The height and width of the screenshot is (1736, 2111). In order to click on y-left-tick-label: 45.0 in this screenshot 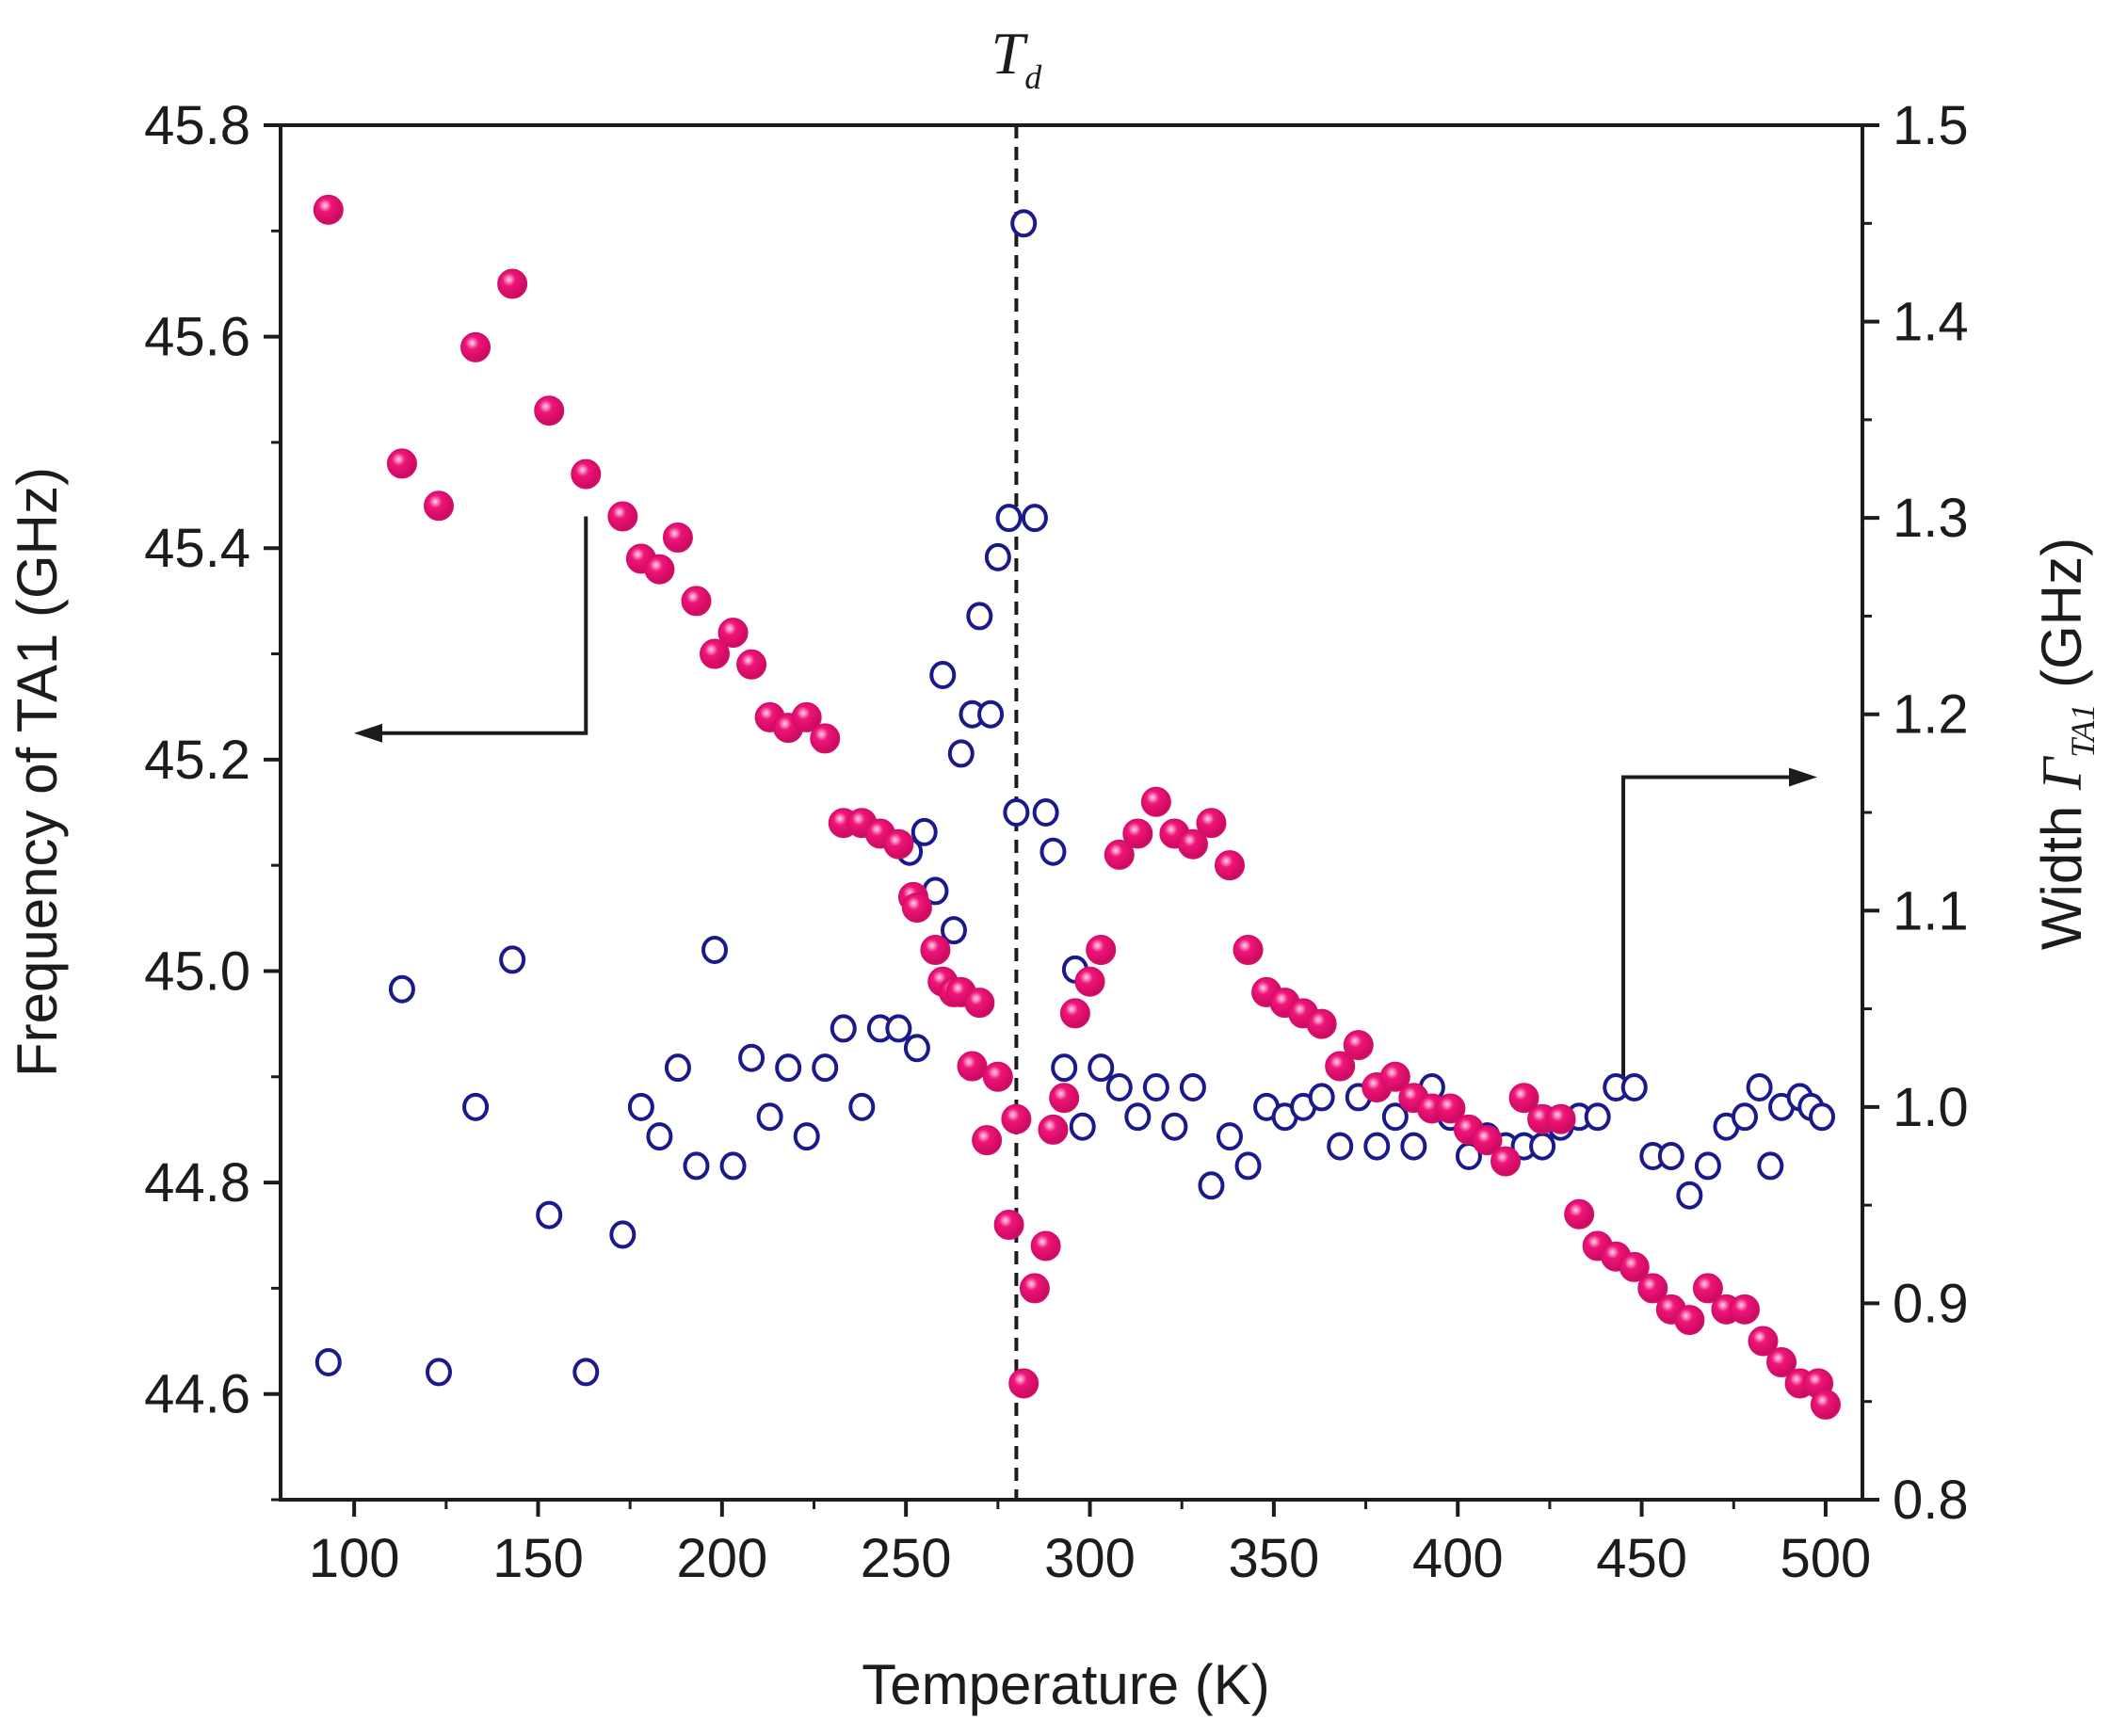, I will do `click(197, 971)`.